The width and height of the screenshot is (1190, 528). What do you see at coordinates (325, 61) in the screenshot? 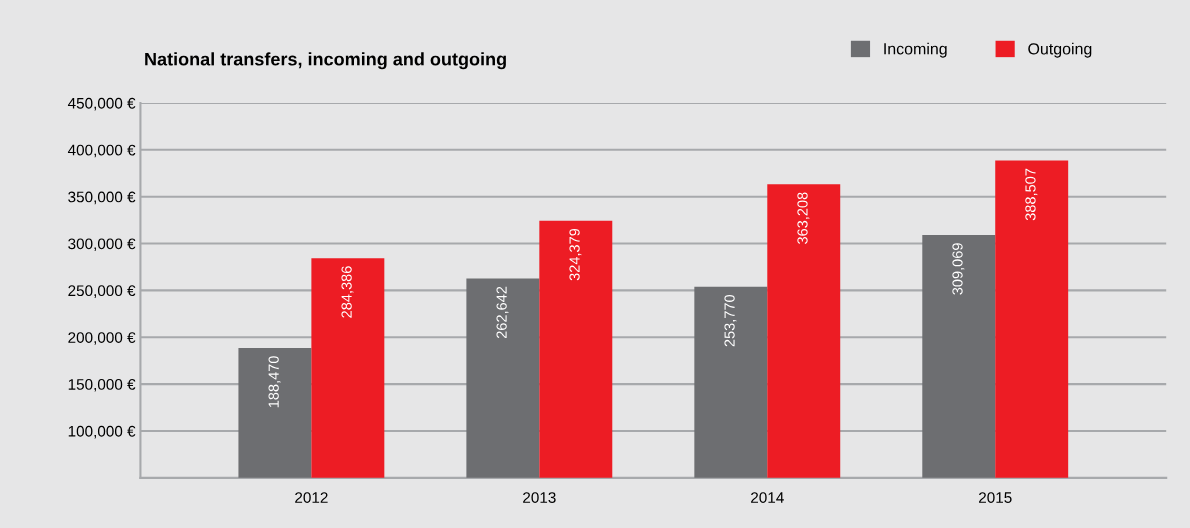
I see `chart-title: National transfers, incoming and outgoing` at bounding box center [325, 61].